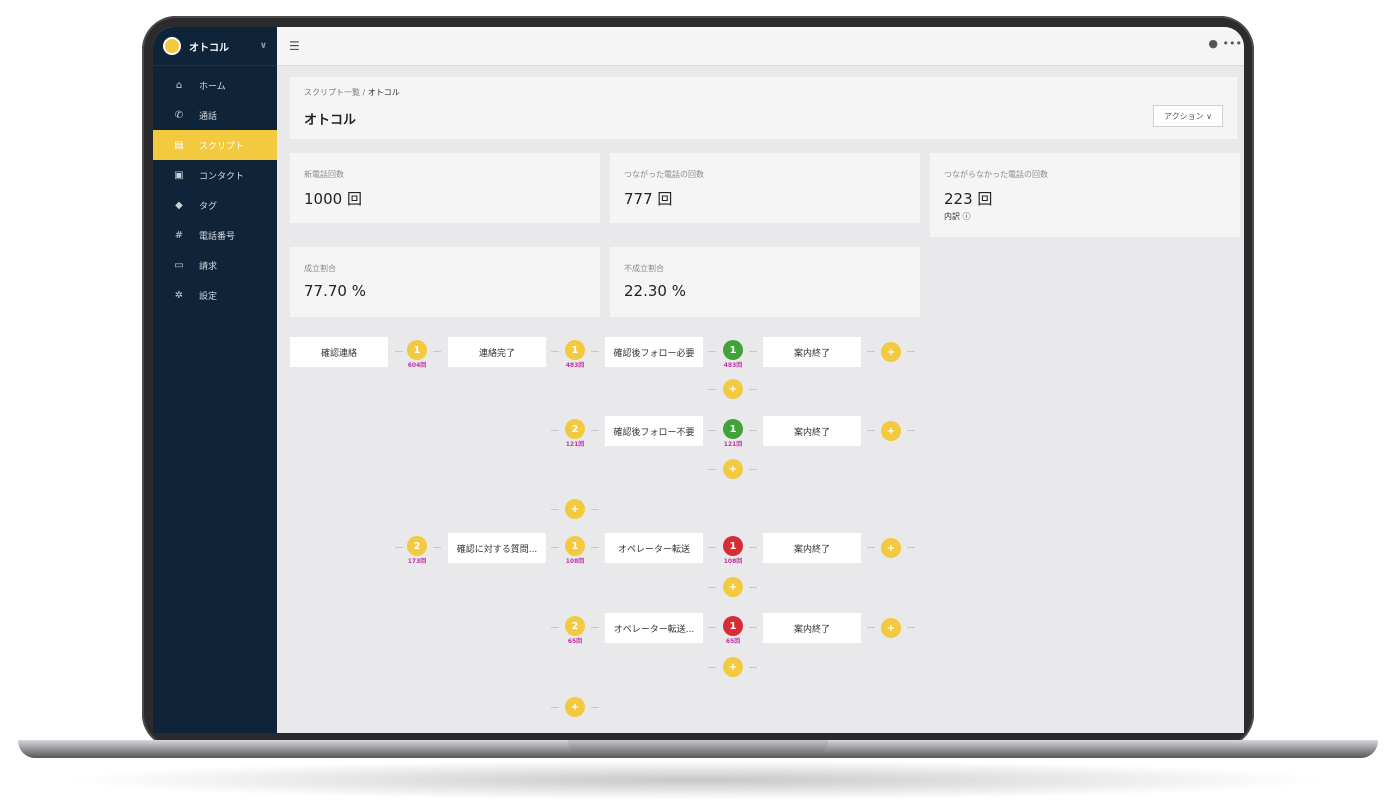 The width and height of the screenshot is (1394, 809). Describe the element at coordinates (215, 46) in the screenshot. I see `brand-switcher: オトコル ∨` at that location.